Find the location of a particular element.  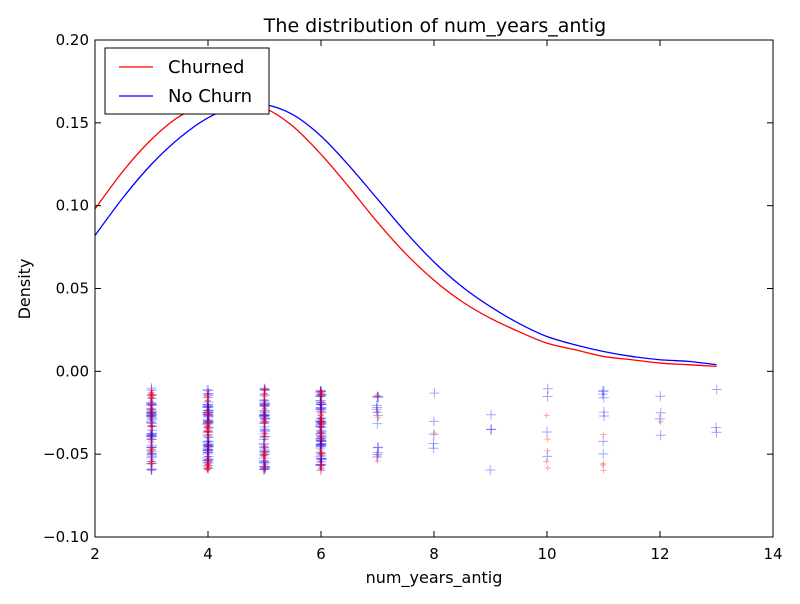

legend-box is located at coordinates (187, 81).